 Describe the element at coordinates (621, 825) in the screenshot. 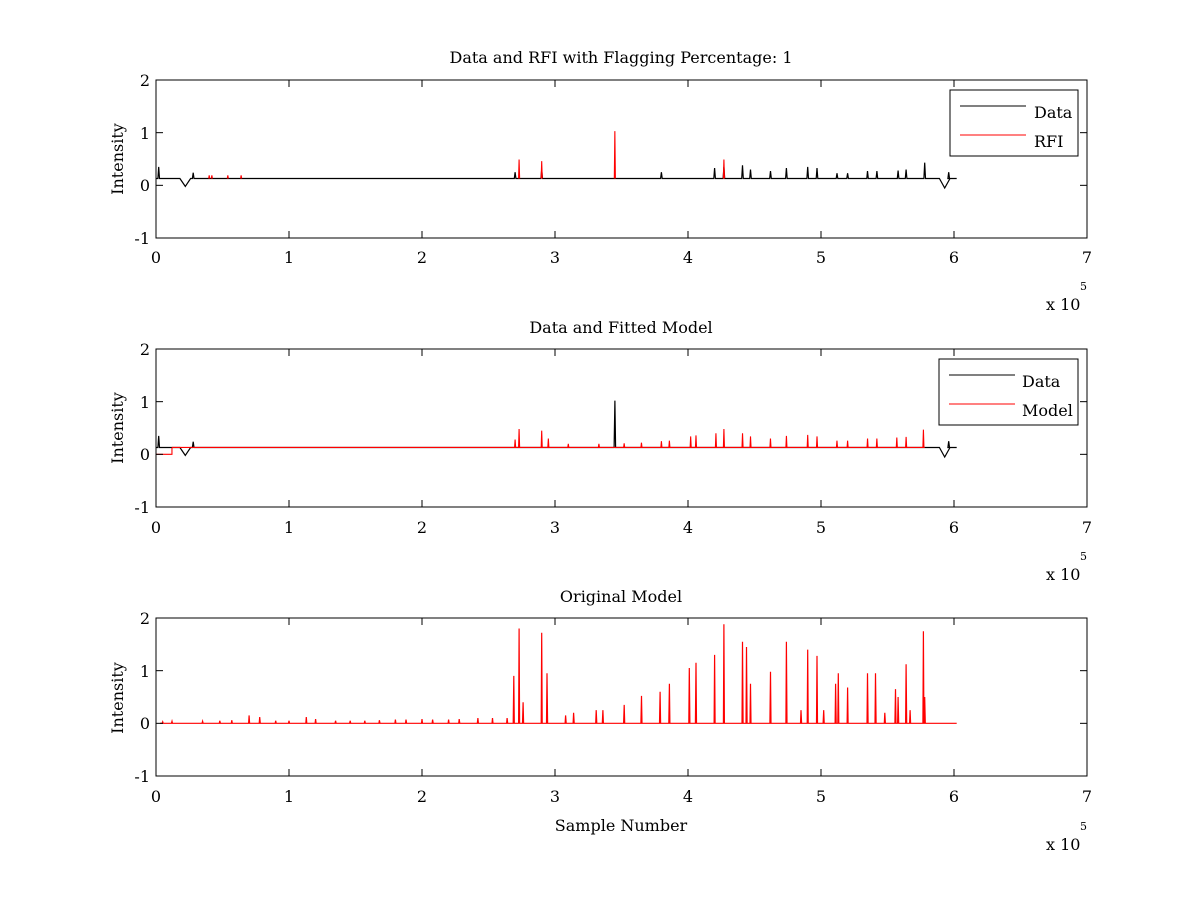

I see `panel-3-xlabel: Sample Number` at that location.